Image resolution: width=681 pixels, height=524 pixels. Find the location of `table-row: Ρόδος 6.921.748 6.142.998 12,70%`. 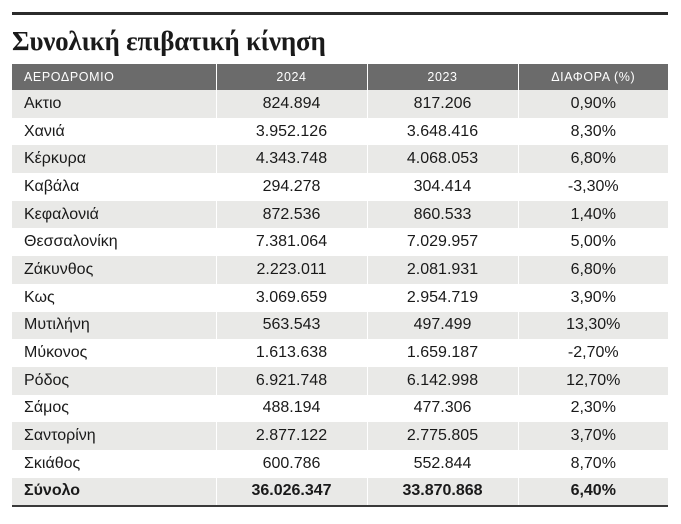

table-row: Ρόδος 6.921.748 6.142.998 12,70% is located at coordinates (340, 380).